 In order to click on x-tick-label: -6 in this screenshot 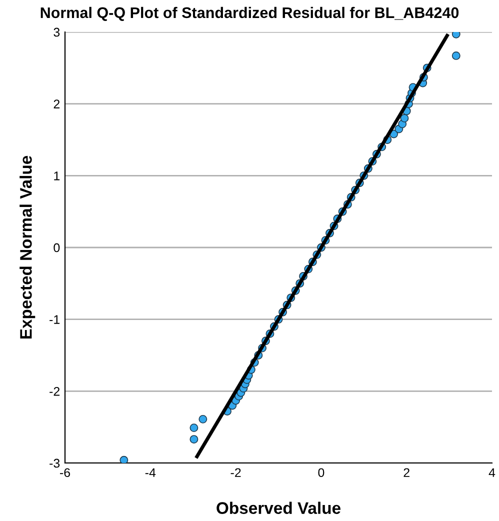, I will do `click(65, 473)`.